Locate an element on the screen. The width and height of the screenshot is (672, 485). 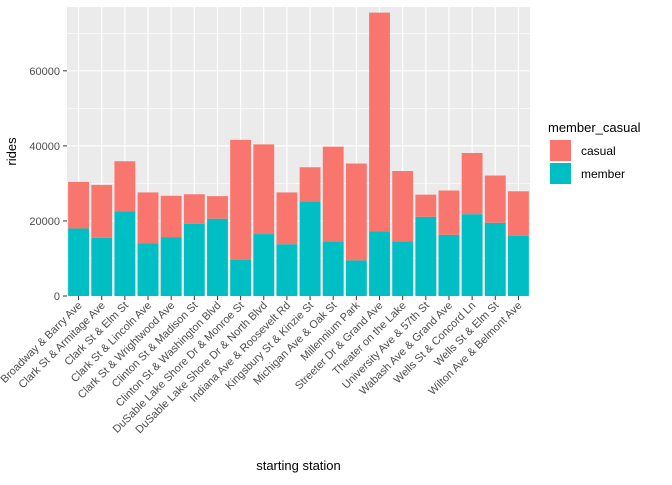
legend-label-member: member is located at coordinates (603, 174).